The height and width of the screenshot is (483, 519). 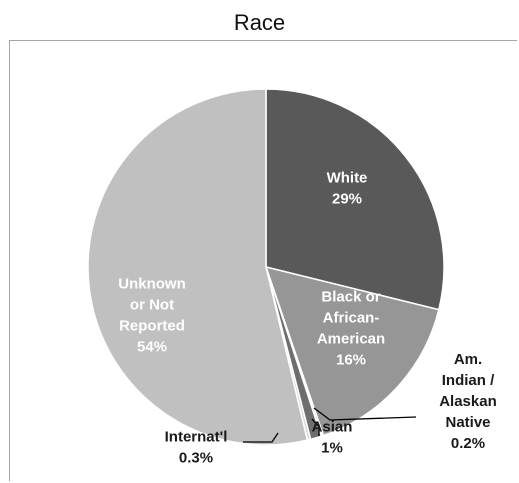 What do you see at coordinates (261, 437) in the screenshot?
I see `leader-line-internat-l` at bounding box center [261, 437].